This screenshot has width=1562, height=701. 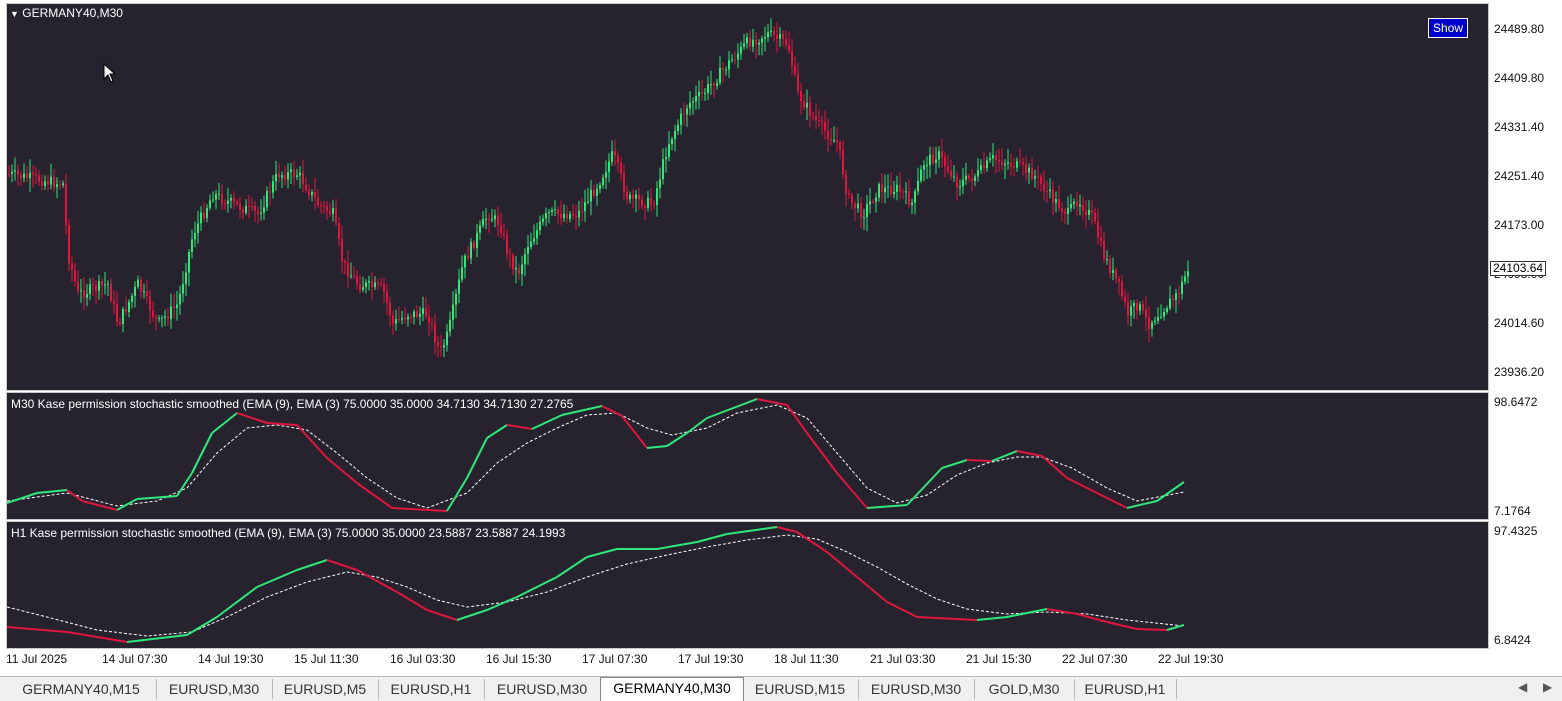 I want to click on chart-tab: GOLD,M30, so click(x=1024, y=689).